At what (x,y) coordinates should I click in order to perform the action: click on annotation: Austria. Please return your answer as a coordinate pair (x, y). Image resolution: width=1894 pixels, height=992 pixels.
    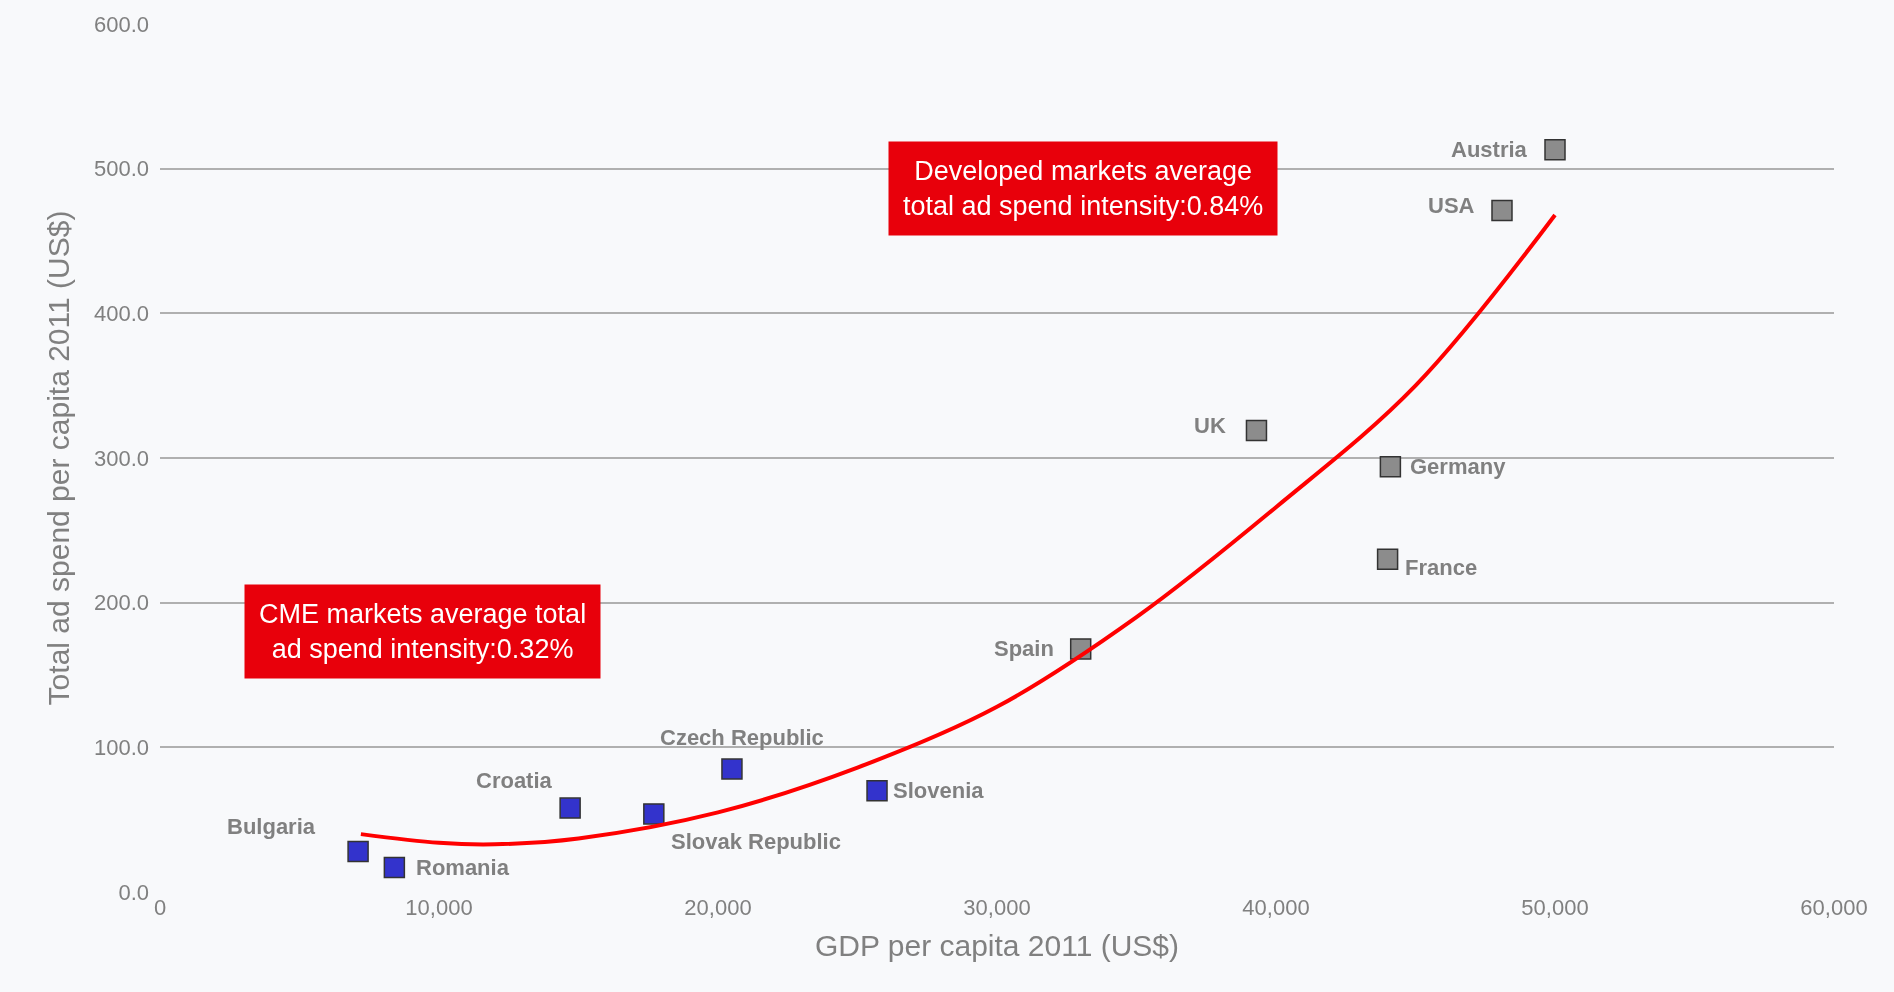
    Looking at the image, I should click on (1489, 149).